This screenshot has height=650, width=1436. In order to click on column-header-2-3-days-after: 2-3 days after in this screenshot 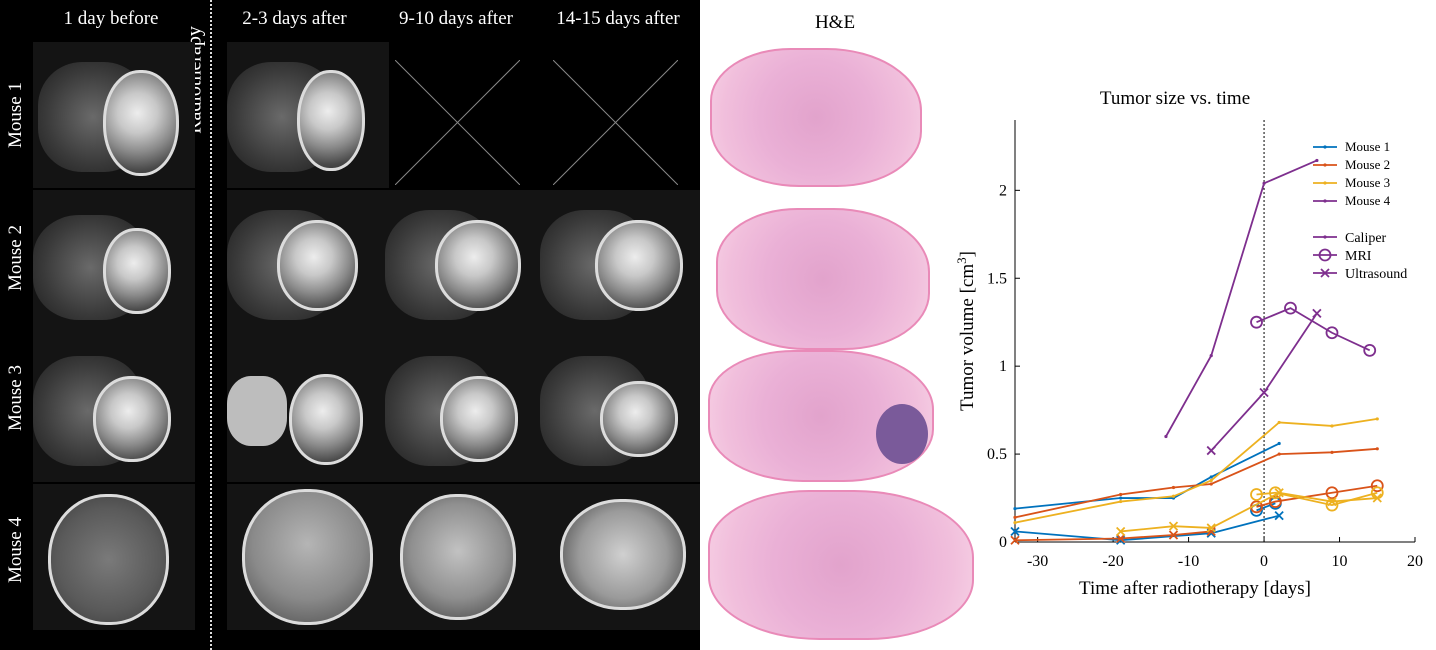, I will do `click(294, 18)`.